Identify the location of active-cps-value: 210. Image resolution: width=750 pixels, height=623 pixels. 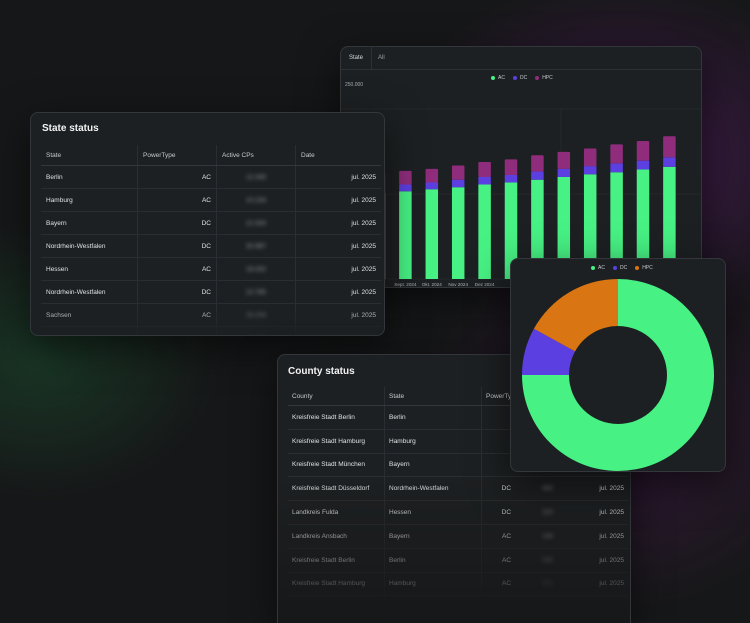
(547, 513).